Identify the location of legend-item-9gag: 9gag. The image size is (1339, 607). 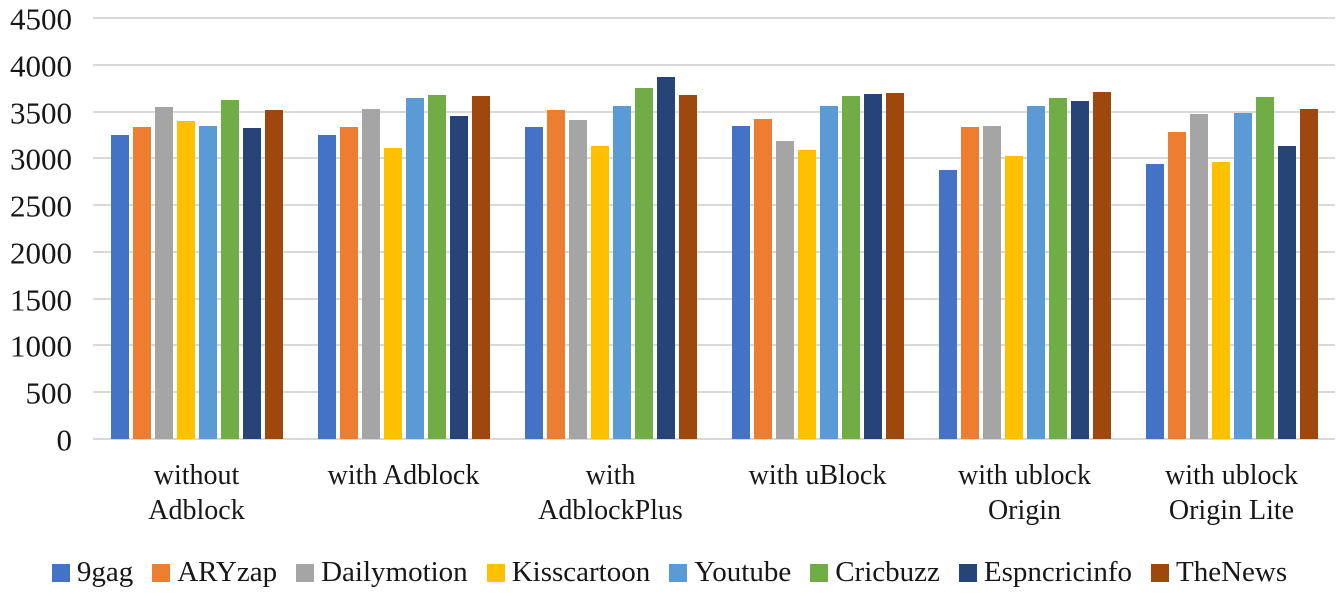
(92, 572).